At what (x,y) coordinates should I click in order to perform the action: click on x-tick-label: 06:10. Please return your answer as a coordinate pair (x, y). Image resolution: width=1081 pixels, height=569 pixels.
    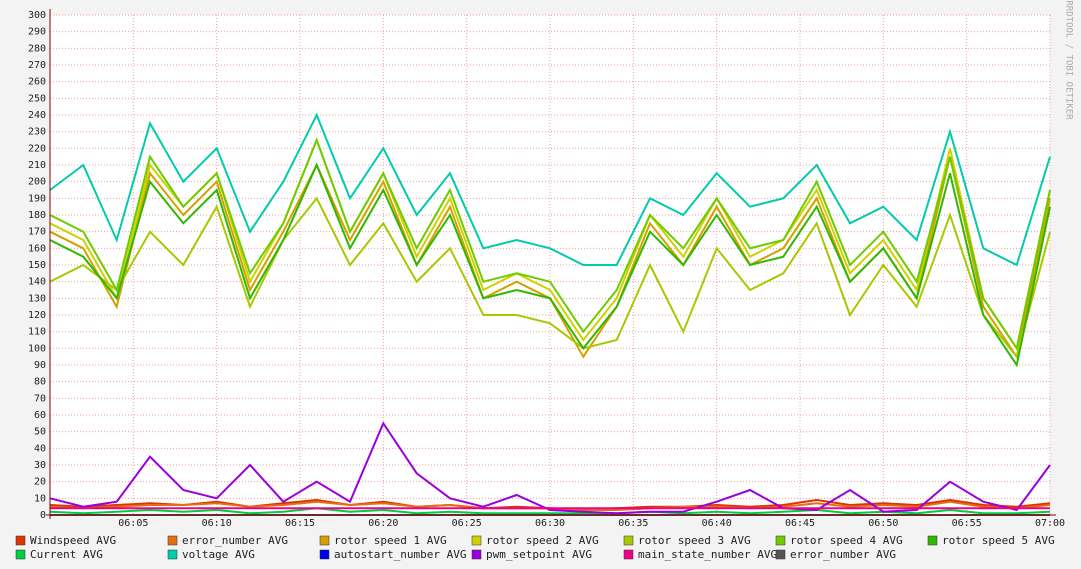
    Looking at the image, I should click on (217, 523).